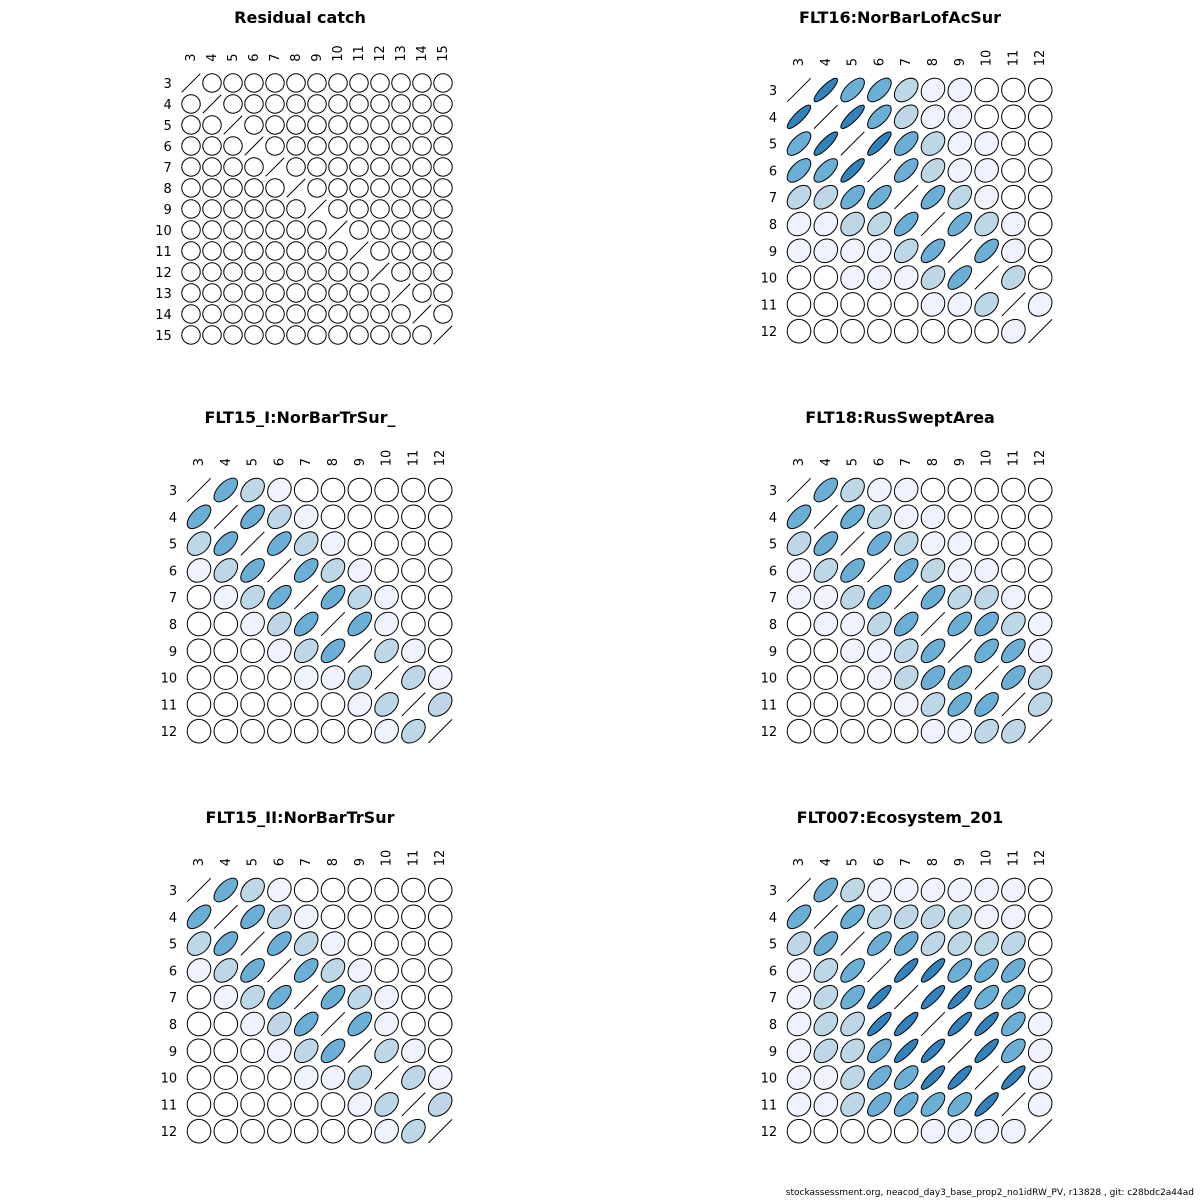 This screenshot has height=1200, width=1200. Describe the element at coordinates (960, 862) in the screenshot. I see `column-tick-label: 9` at that location.